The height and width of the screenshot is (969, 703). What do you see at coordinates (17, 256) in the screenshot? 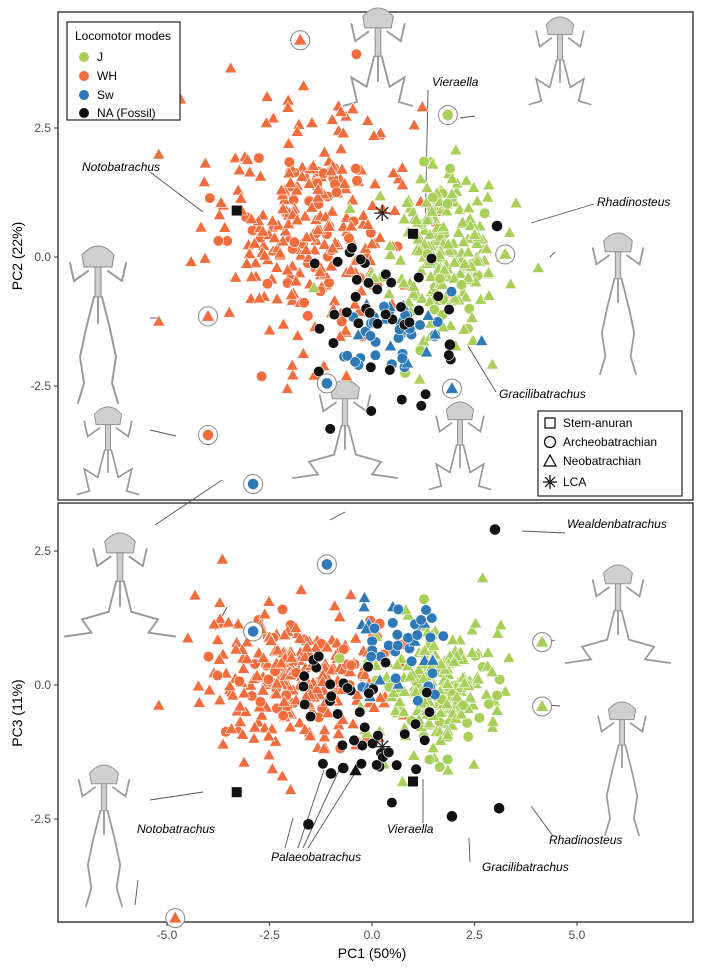
I see `pc2-y-axis-title: PC2 (22%)` at bounding box center [17, 256].